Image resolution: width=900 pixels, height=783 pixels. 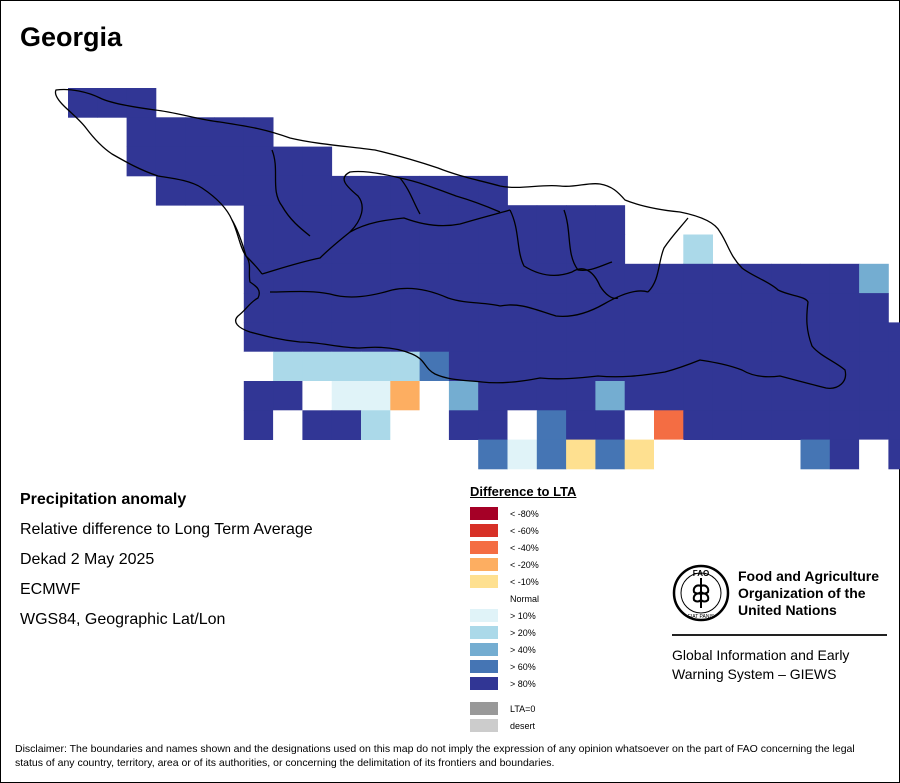 I want to click on legend-label: > 20%, so click(x=523, y=632).